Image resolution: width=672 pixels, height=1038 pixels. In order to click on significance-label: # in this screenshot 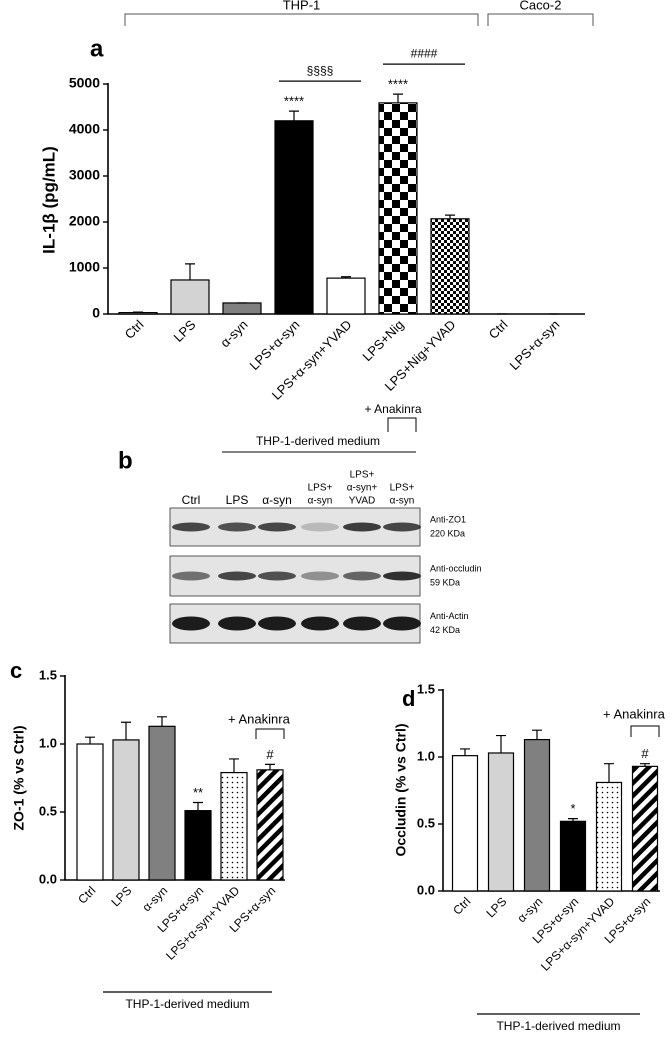, I will do `click(270, 754)`.